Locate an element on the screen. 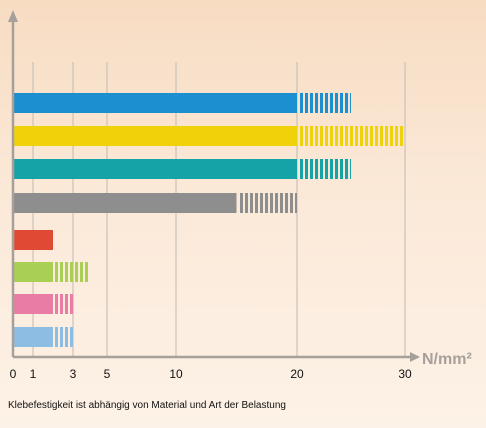 This screenshot has width=486, height=428. x-axis-arrow is located at coordinates (415, 357).